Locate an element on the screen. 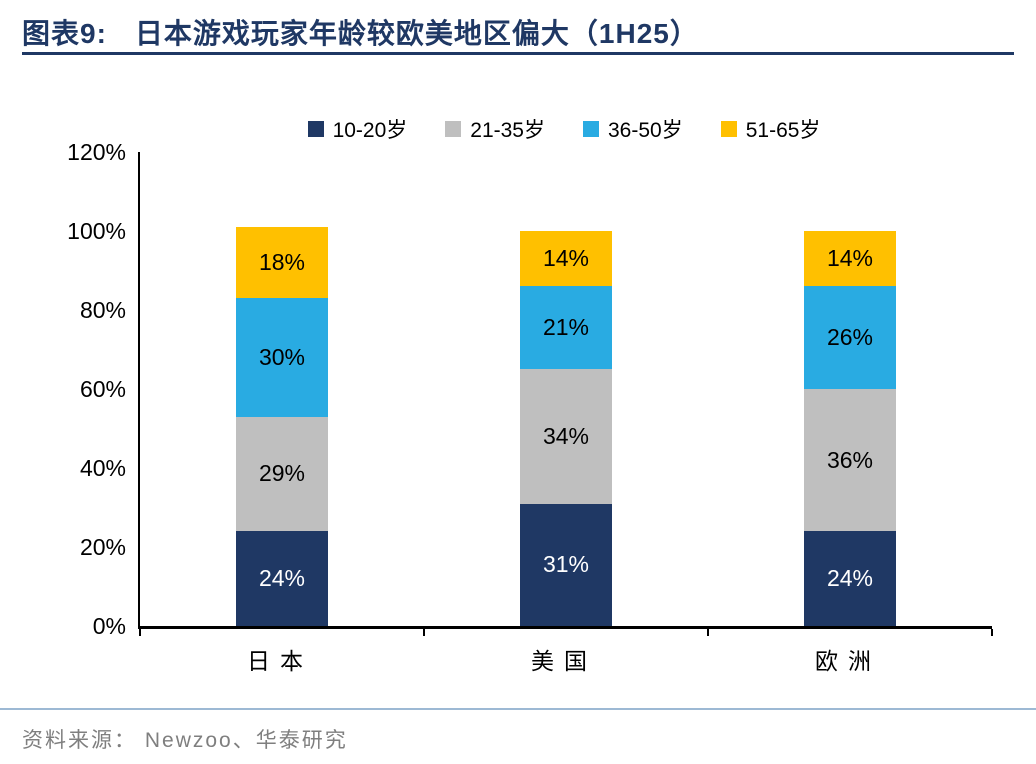 Image resolution: width=1036 pixels, height=764 pixels. figure-label: 图表9: is located at coordinates (64, 33).